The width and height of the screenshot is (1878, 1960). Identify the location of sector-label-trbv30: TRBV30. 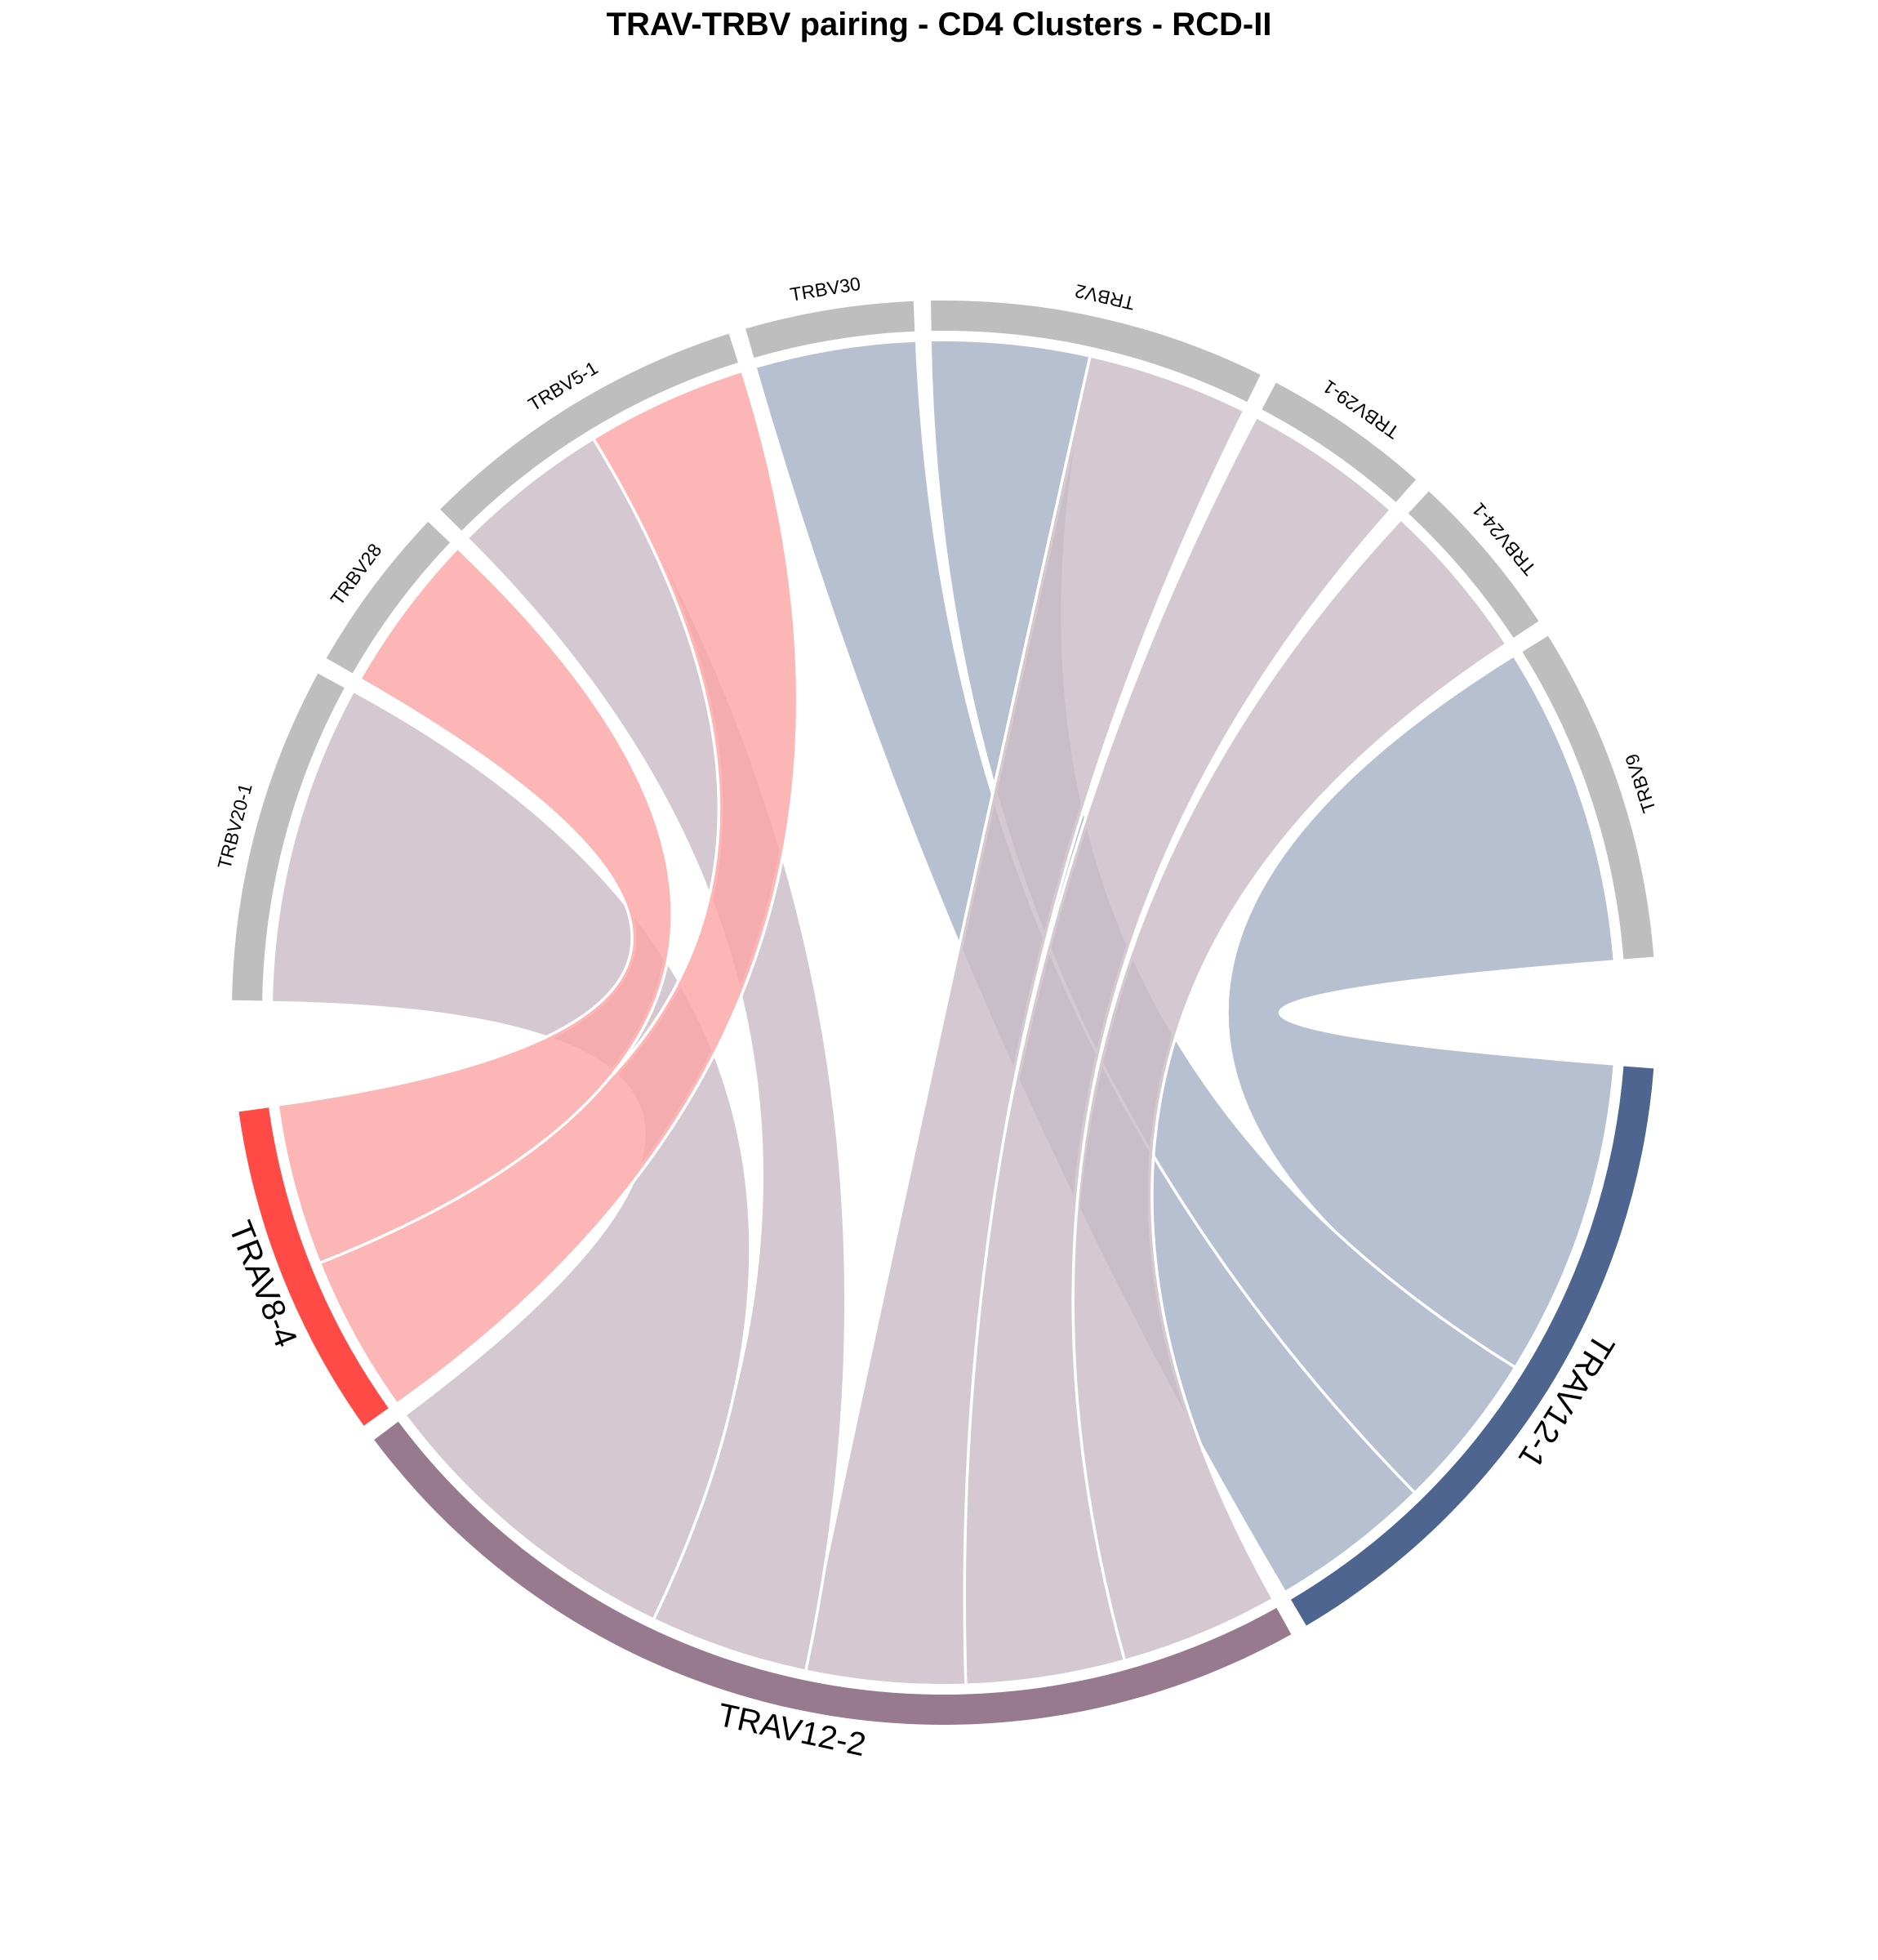
(825, 289).